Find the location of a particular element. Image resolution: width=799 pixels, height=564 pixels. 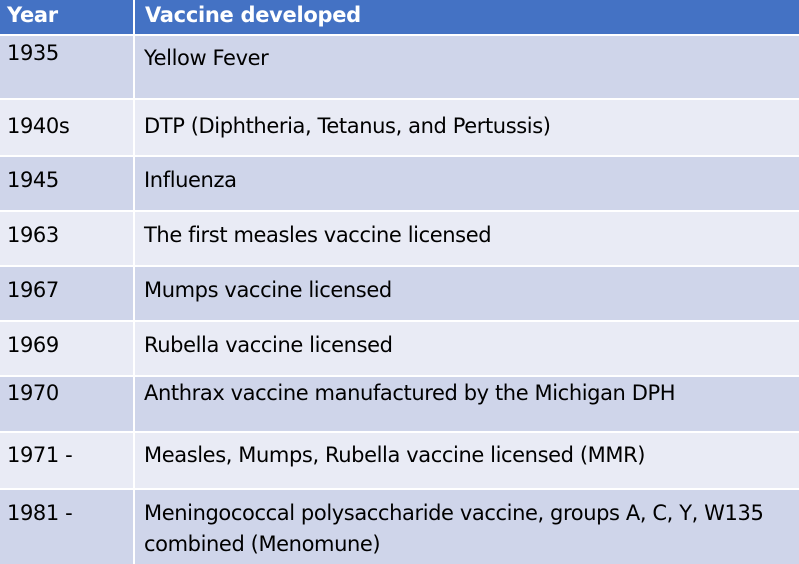

vaccine-column-header: Vaccine developed is located at coordinates (466, 17).